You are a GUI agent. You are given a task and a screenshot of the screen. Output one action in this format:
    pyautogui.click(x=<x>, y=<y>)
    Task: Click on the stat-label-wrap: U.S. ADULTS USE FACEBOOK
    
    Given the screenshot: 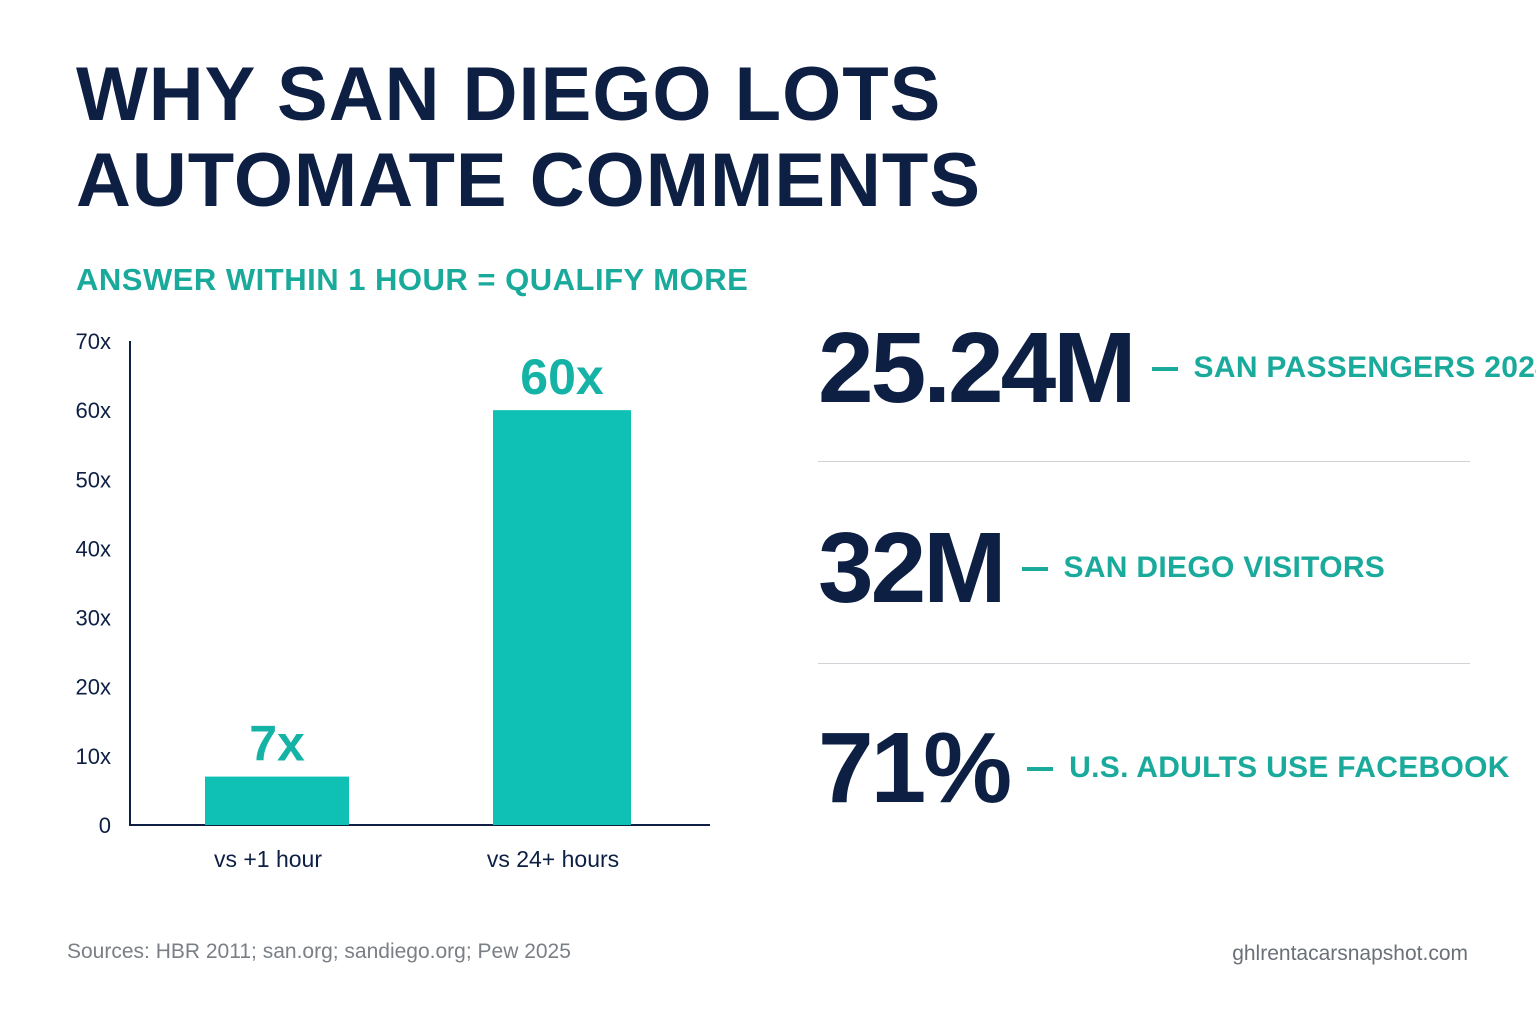 What is the action you would take?
    pyautogui.click(x=1268, y=768)
    